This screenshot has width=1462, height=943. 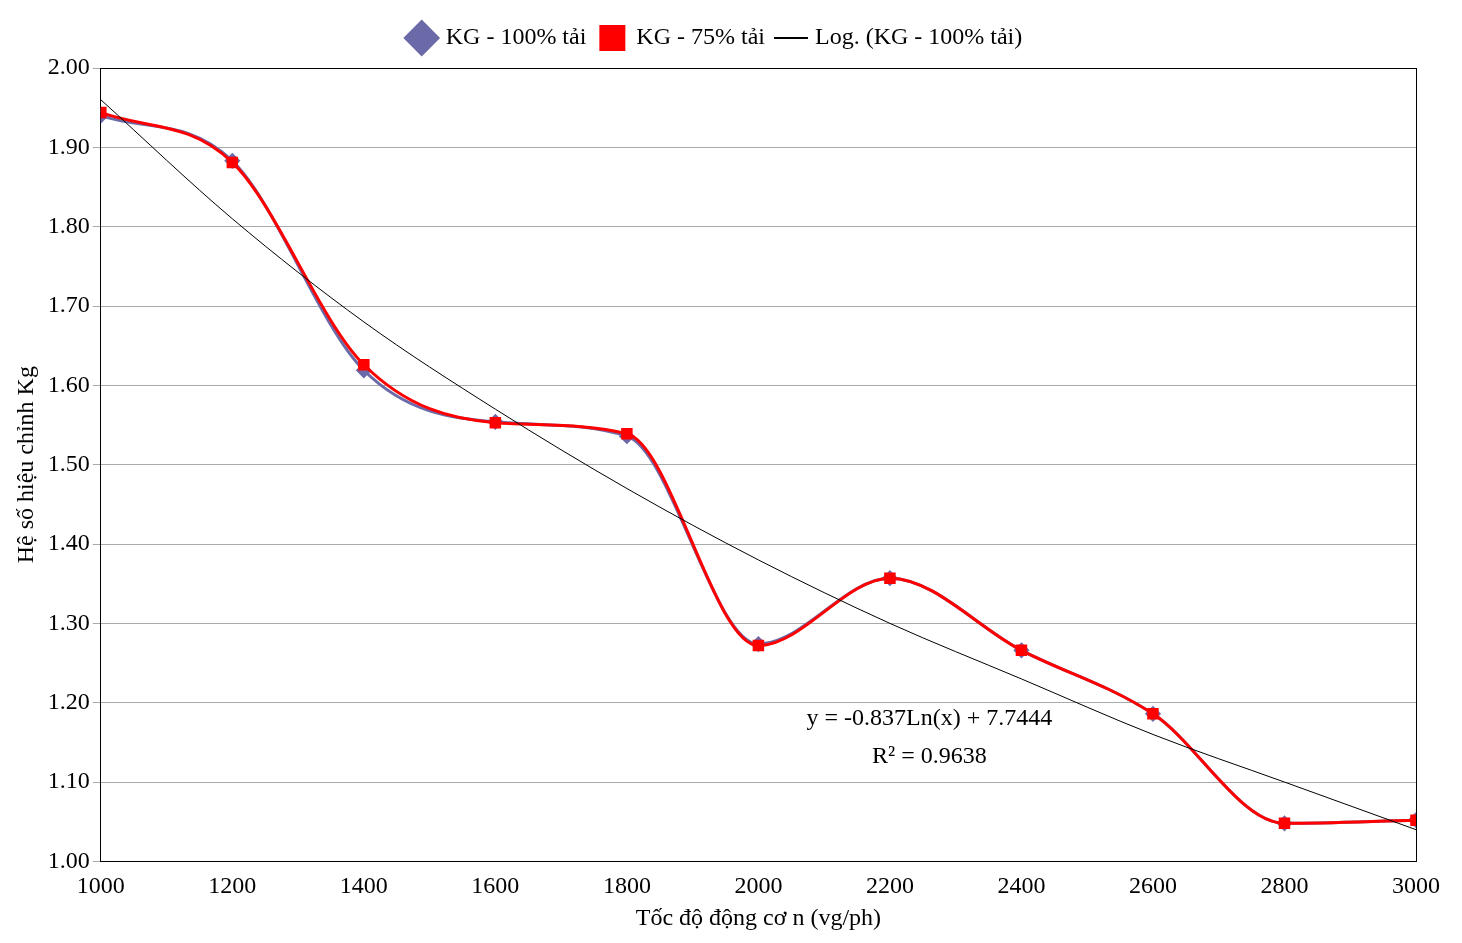 I want to click on y-tick-label: 1.30, so click(x=68, y=621).